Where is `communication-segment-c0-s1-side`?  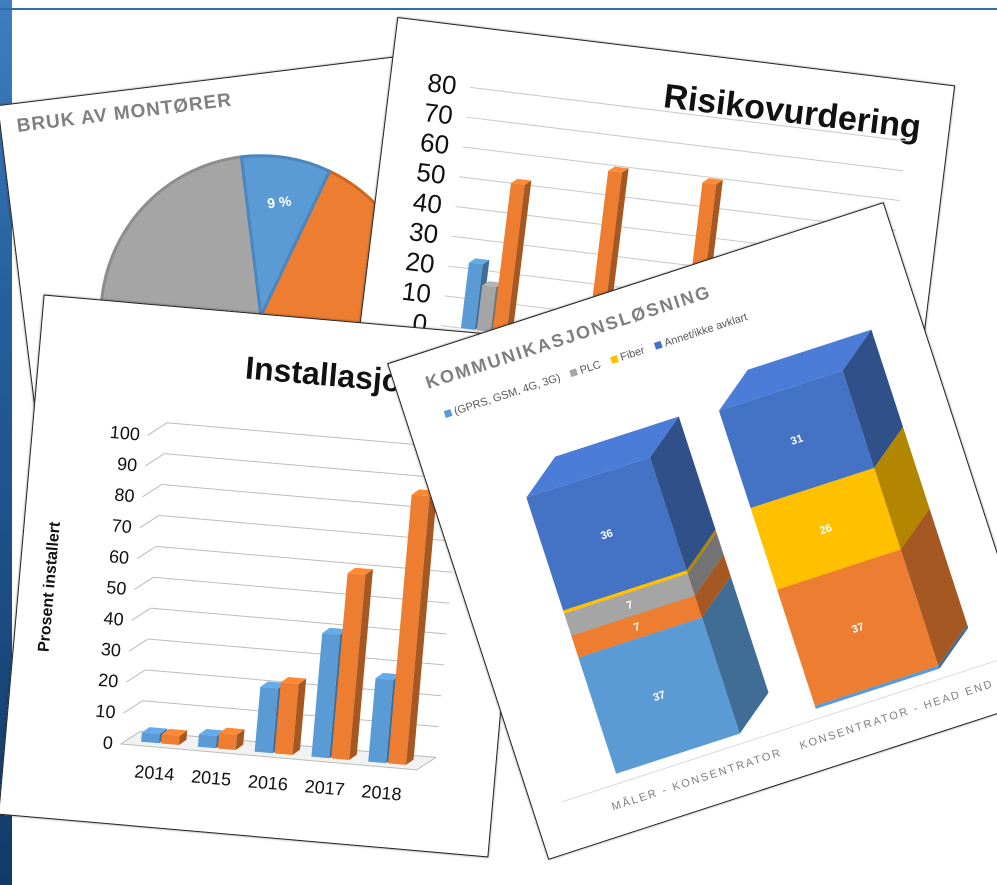 communication-segment-c0-s1-side is located at coordinates (712, 586).